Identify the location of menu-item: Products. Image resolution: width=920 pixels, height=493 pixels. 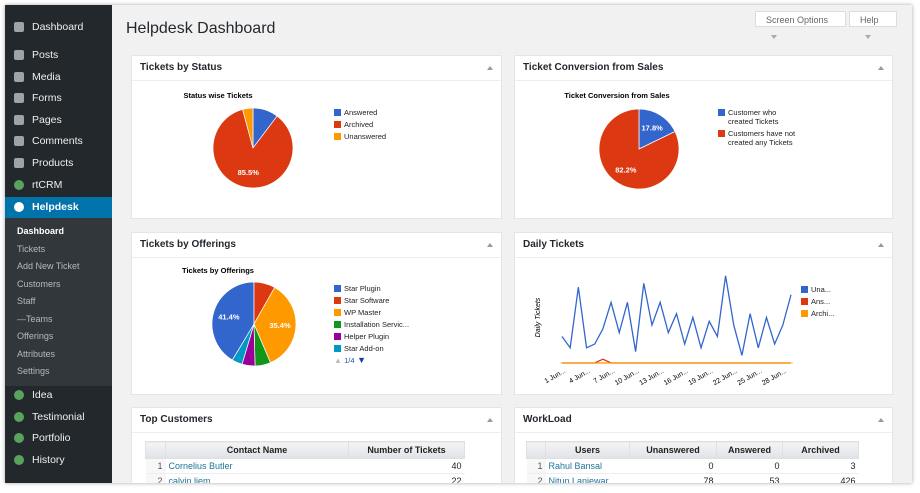
(58, 163).